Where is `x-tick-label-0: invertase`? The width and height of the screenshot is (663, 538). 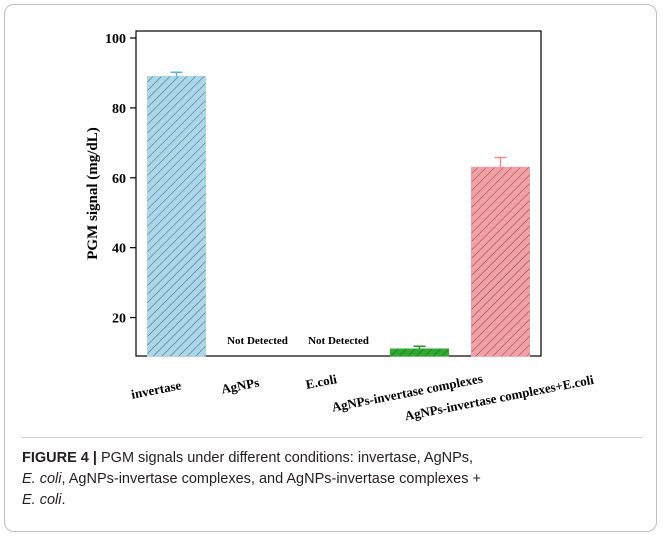 x-tick-label-0: invertase is located at coordinates (156, 389).